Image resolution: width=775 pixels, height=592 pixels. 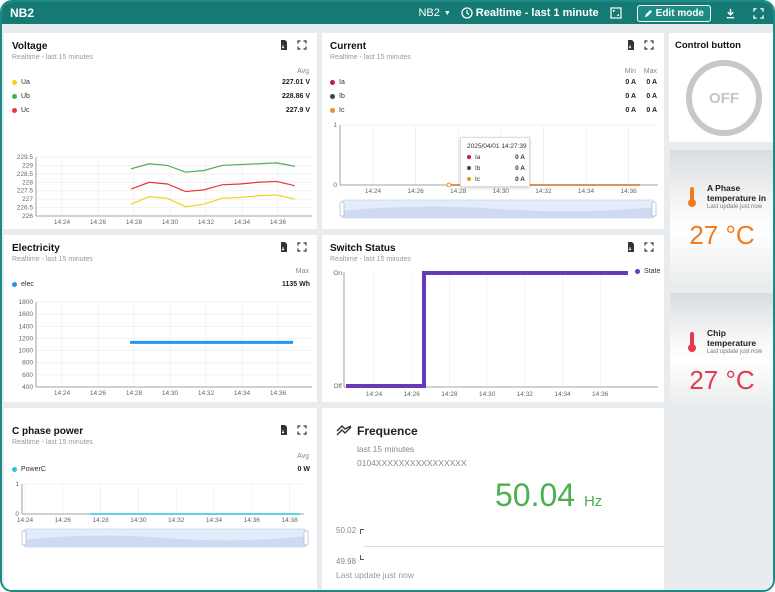 I want to click on y-tick-label: 228.5, so click(x=25, y=174).